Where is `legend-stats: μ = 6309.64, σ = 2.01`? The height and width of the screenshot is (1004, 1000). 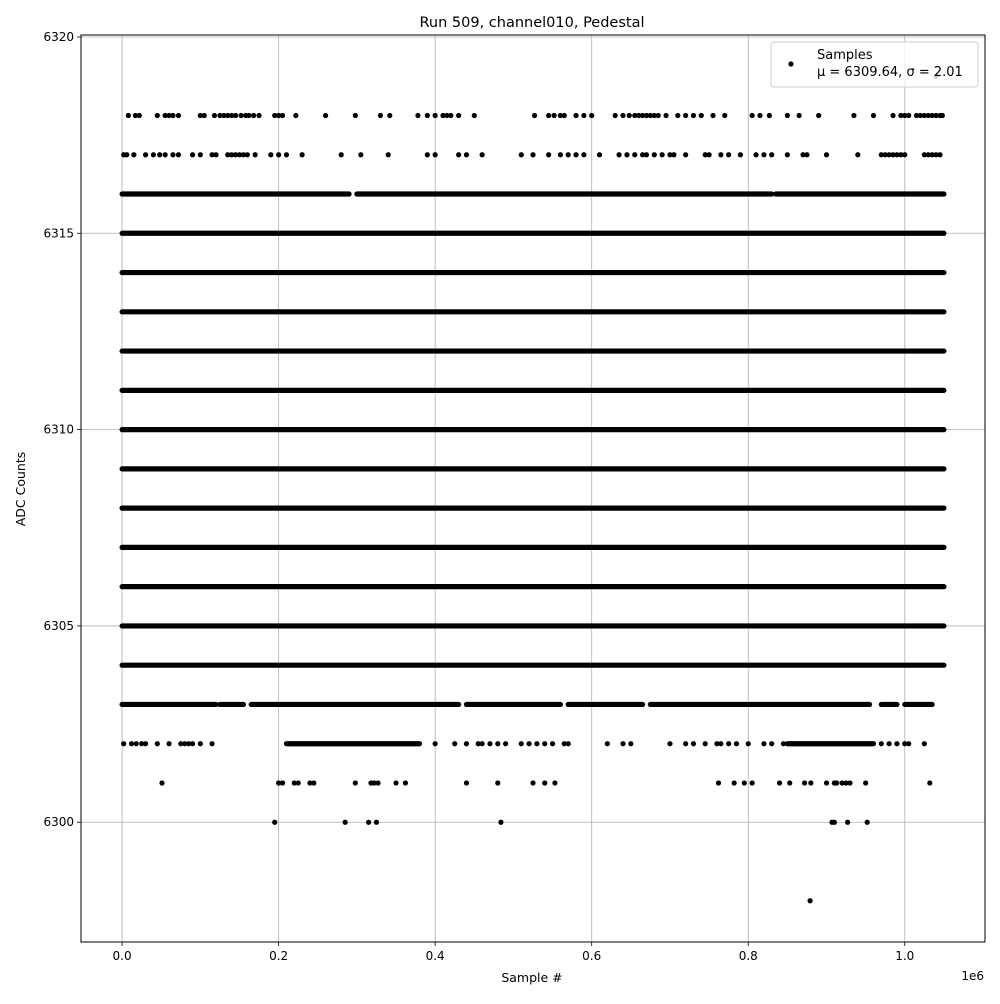
legend-stats: μ = 6309.64, σ = 2.01 is located at coordinates (890, 72).